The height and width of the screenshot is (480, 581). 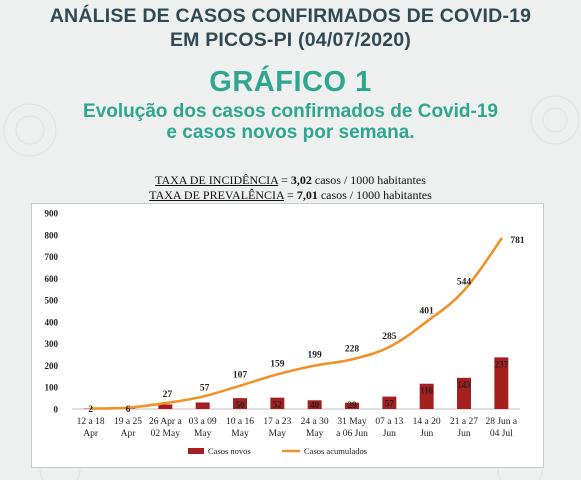 I want to click on y-tick-label: 700, so click(x=52, y=257).